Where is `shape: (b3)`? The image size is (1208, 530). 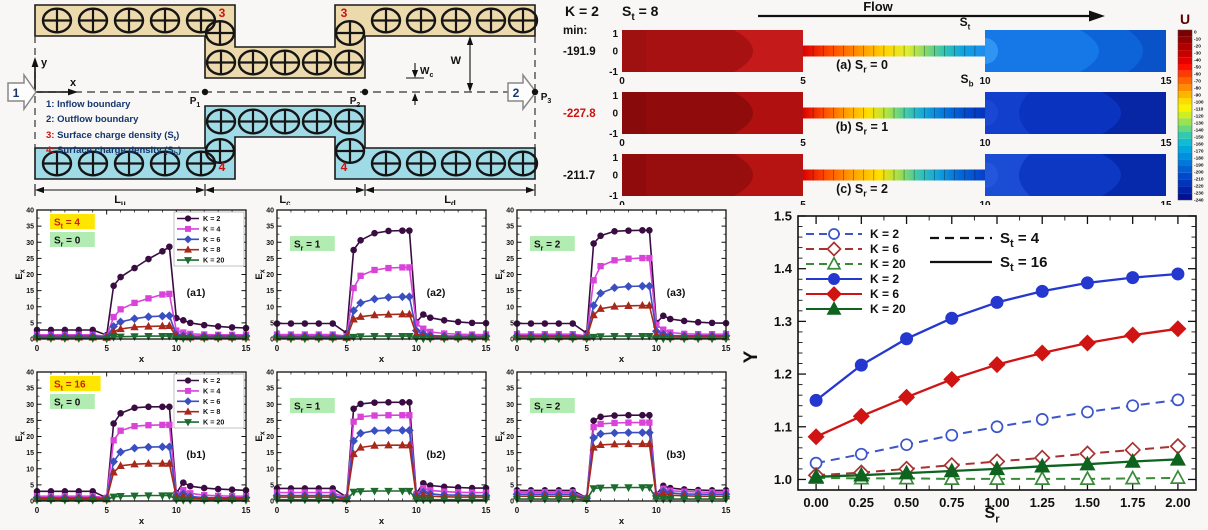
shape: (b3) is located at coordinates (675, 455).